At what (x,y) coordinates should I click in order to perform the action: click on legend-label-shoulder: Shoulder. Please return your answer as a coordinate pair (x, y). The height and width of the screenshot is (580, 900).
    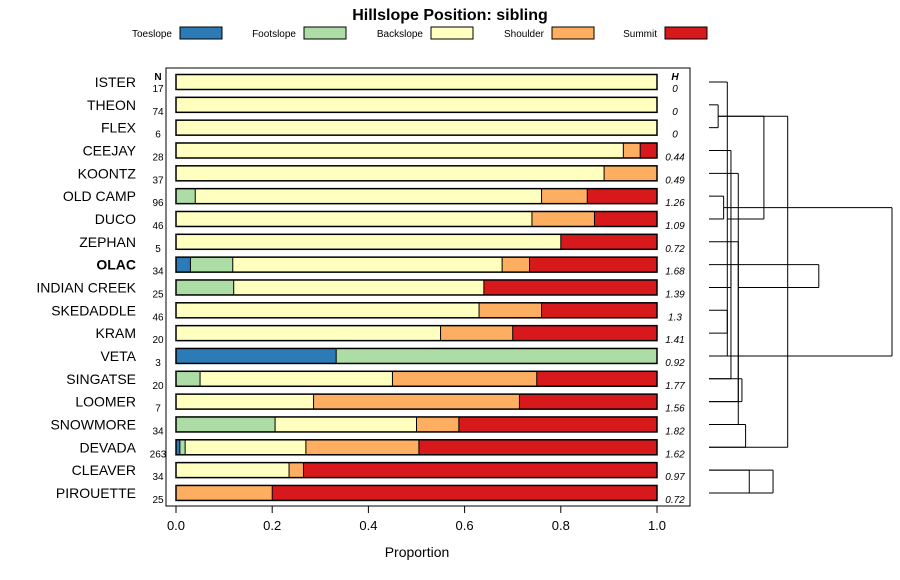
    Looking at the image, I should click on (524, 34).